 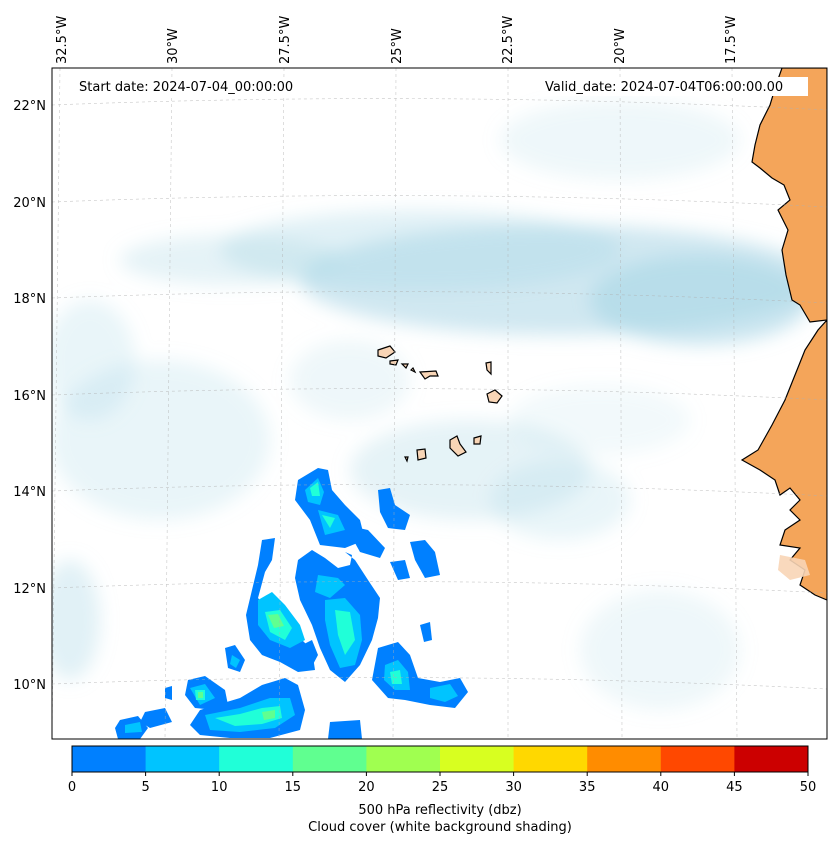 I want to click on valid-date-box, so click(x=674, y=86).